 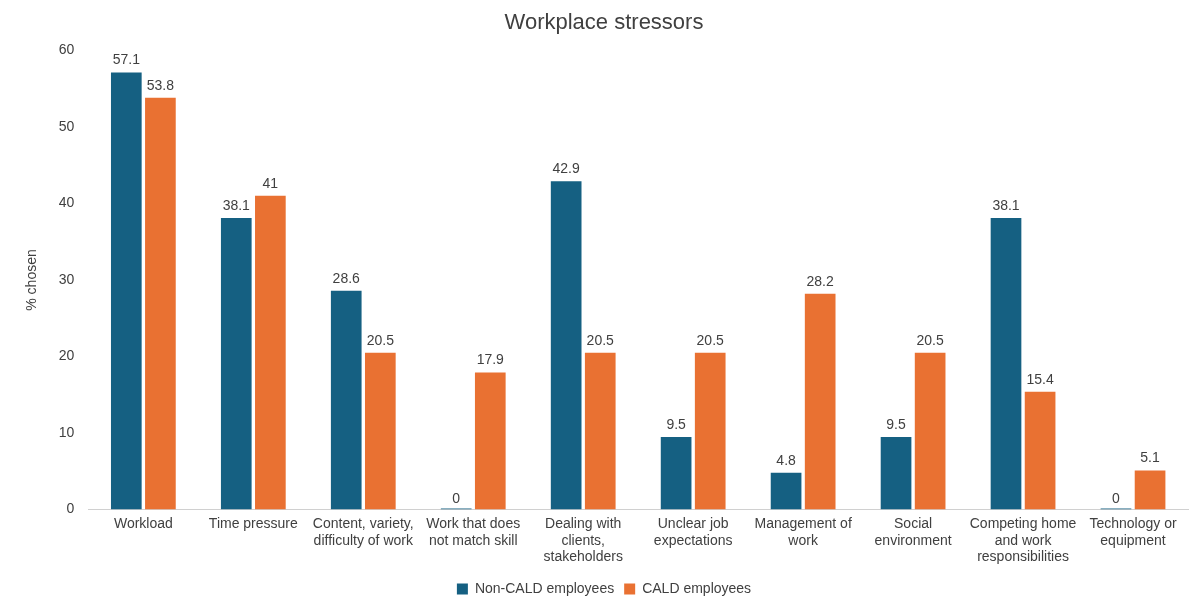 I want to click on y-tick-label: 50, so click(x=66, y=125).